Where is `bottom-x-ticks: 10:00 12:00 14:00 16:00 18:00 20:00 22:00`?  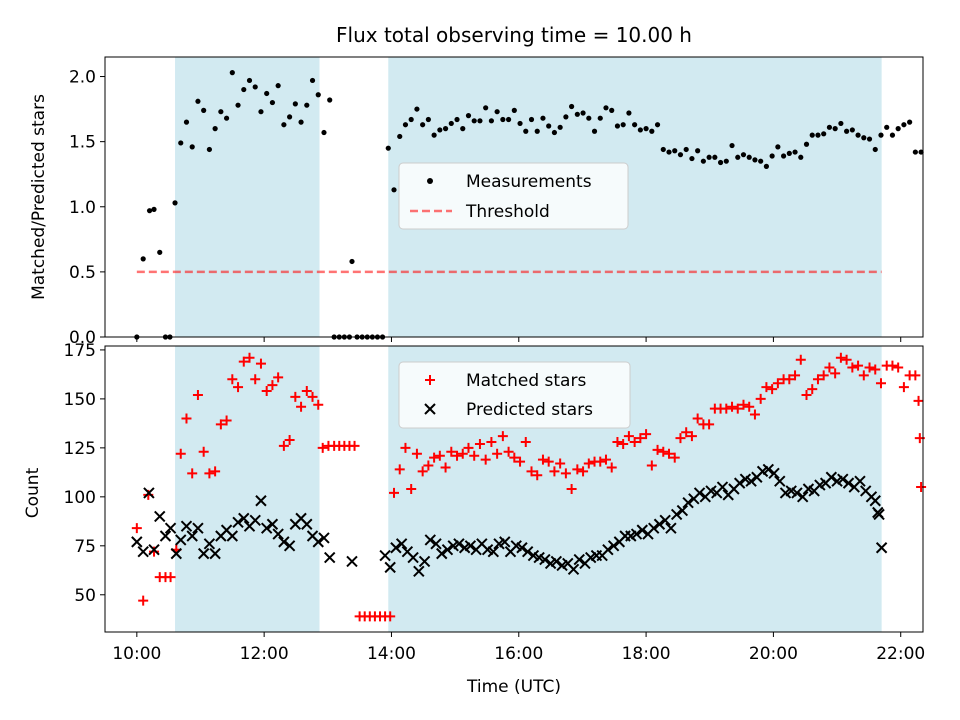 bottom-x-ticks: 10:00 12:00 14:00 16:00 18:00 20:00 22:00 is located at coordinates (518, 648).